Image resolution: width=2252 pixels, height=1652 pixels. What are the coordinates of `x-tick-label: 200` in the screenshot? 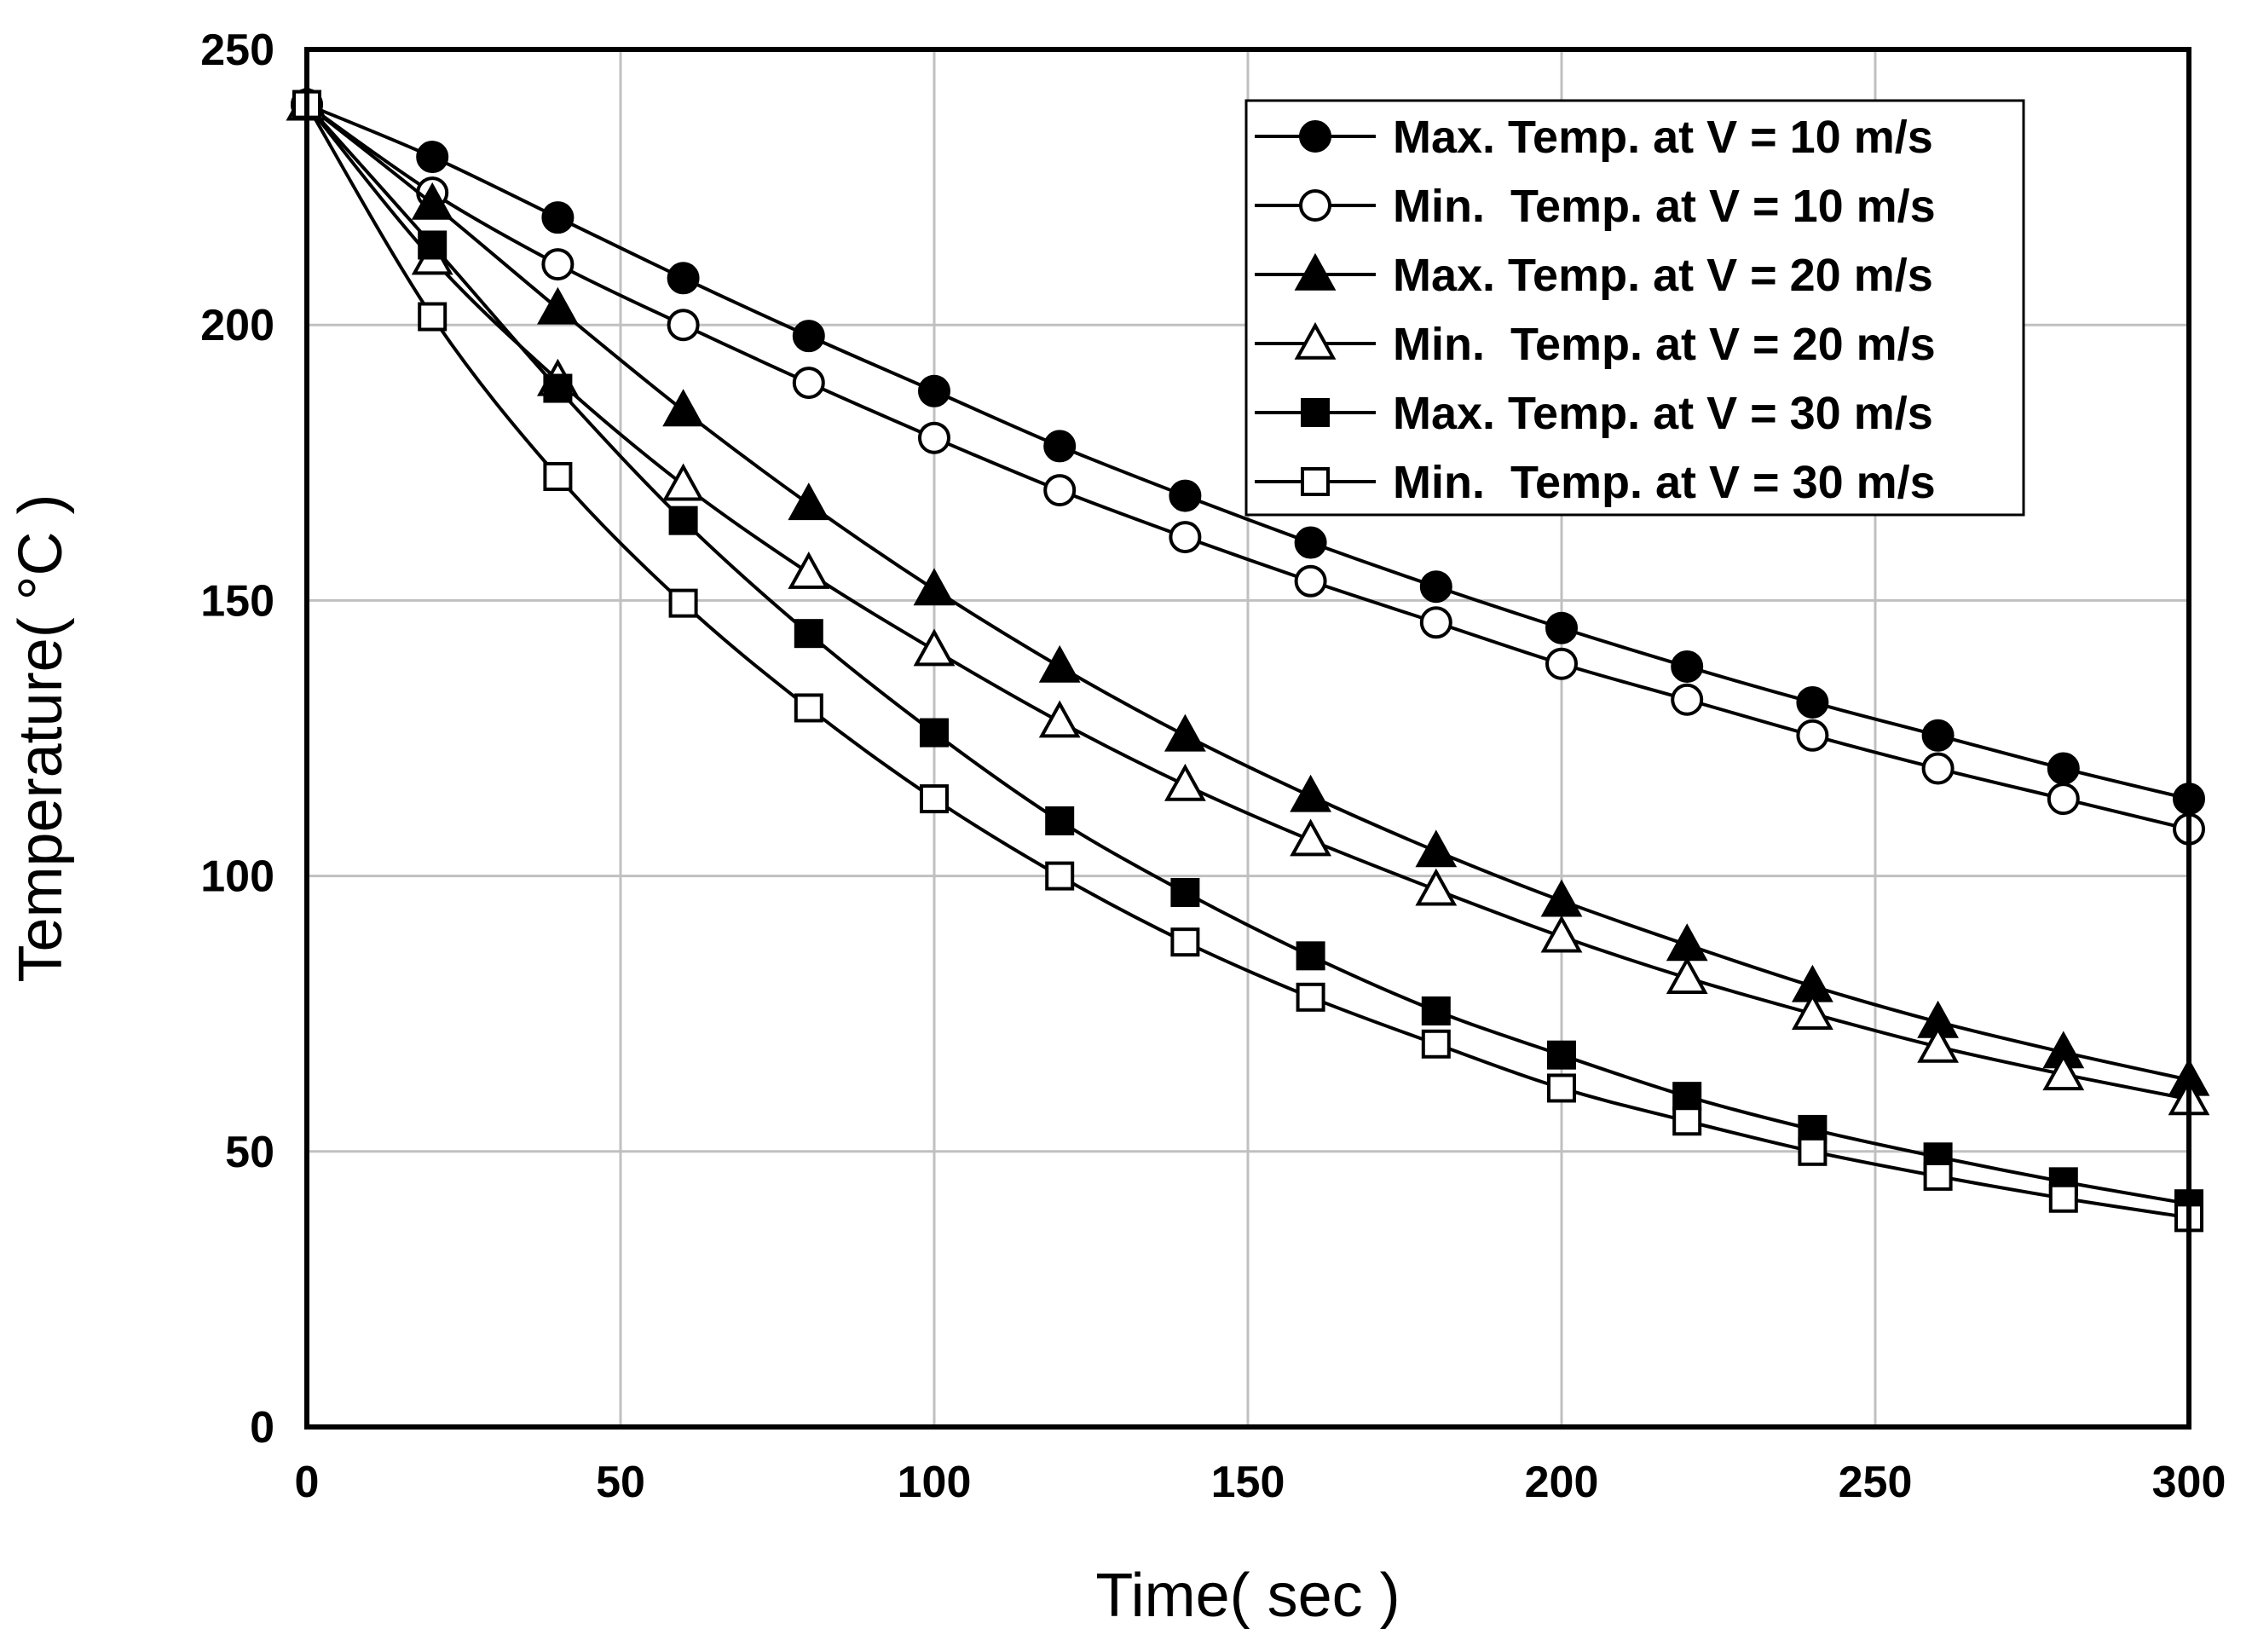 It's located at (1562, 1482).